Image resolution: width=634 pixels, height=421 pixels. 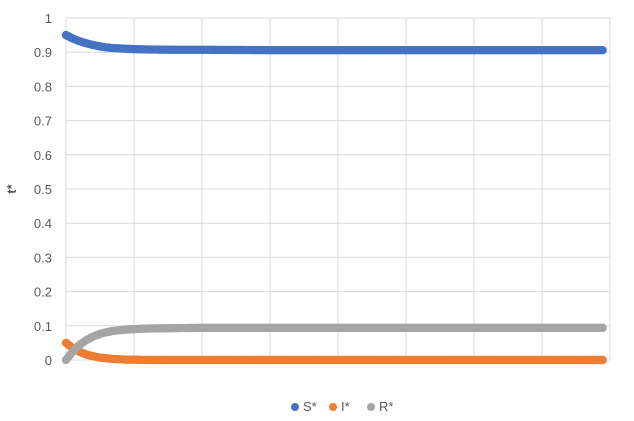 What do you see at coordinates (43, 223) in the screenshot?
I see `y-tick-label: 0.4` at bounding box center [43, 223].